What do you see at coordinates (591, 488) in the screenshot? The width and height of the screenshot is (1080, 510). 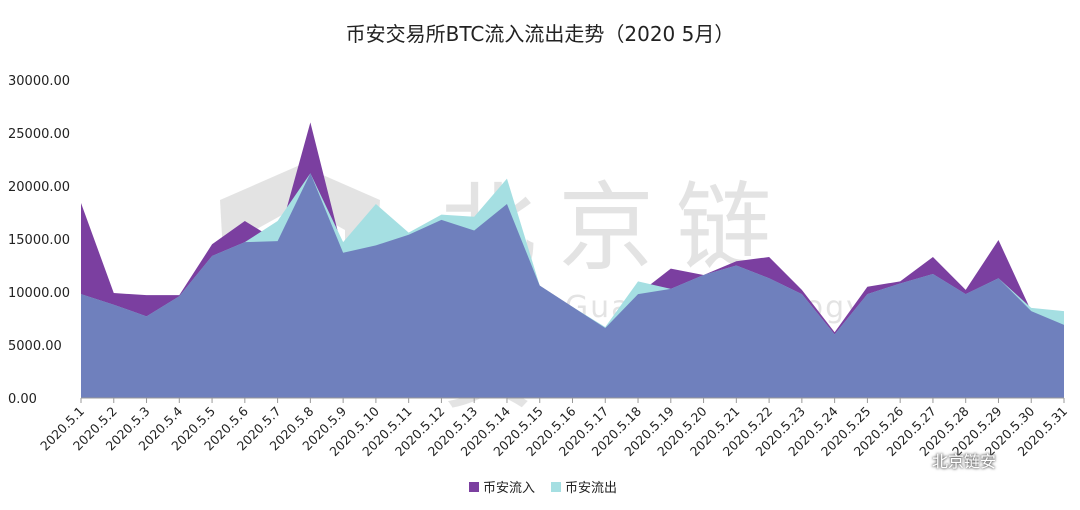 I see `legend-label: 币安流出` at bounding box center [591, 488].